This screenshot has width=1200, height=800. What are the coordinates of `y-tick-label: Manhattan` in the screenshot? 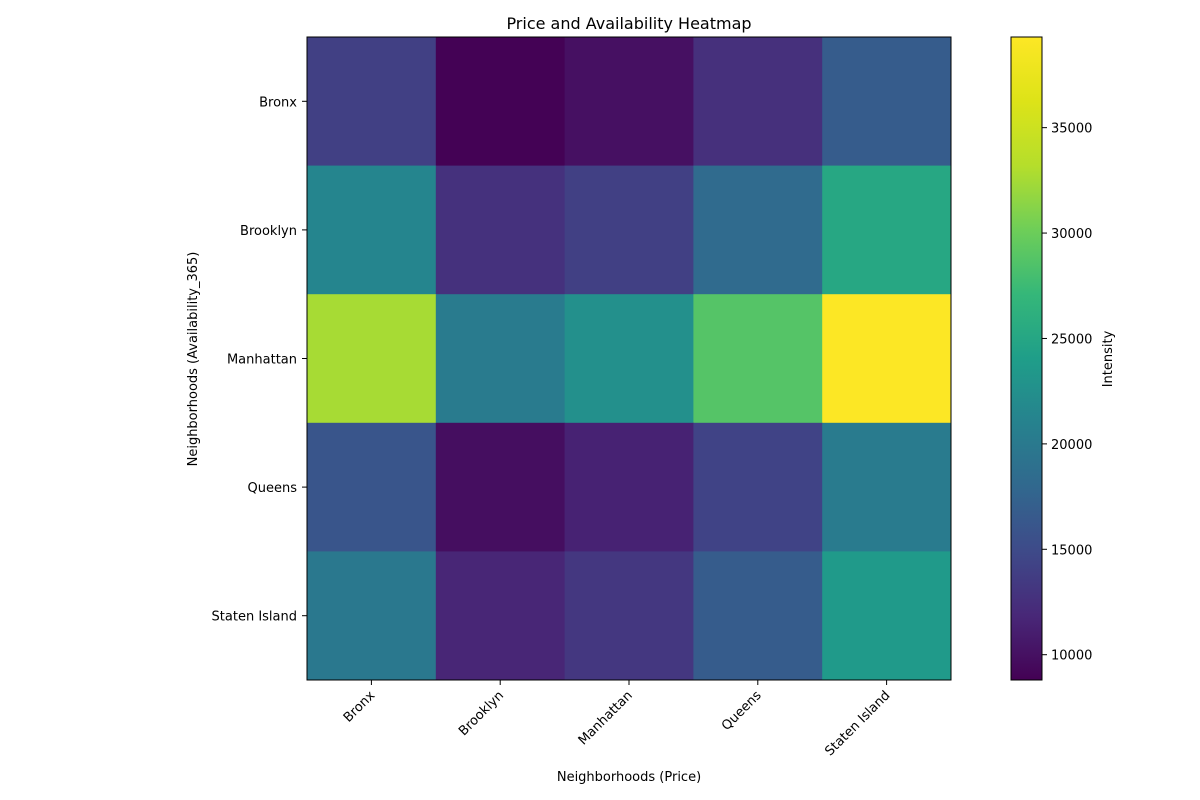 It's located at (262, 360).